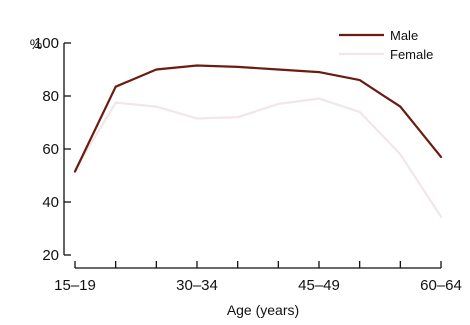 The width and height of the screenshot is (470, 325). What do you see at coordinates (50, 255) in the screenshot?
I see `y-tick-label: 20` at bounding box center [50, 255].